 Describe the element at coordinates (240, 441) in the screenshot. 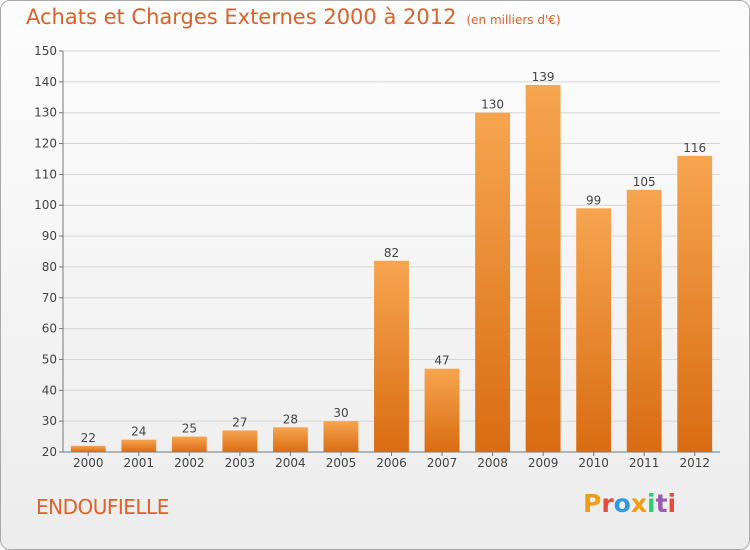

I see `bar-2003` at that location.